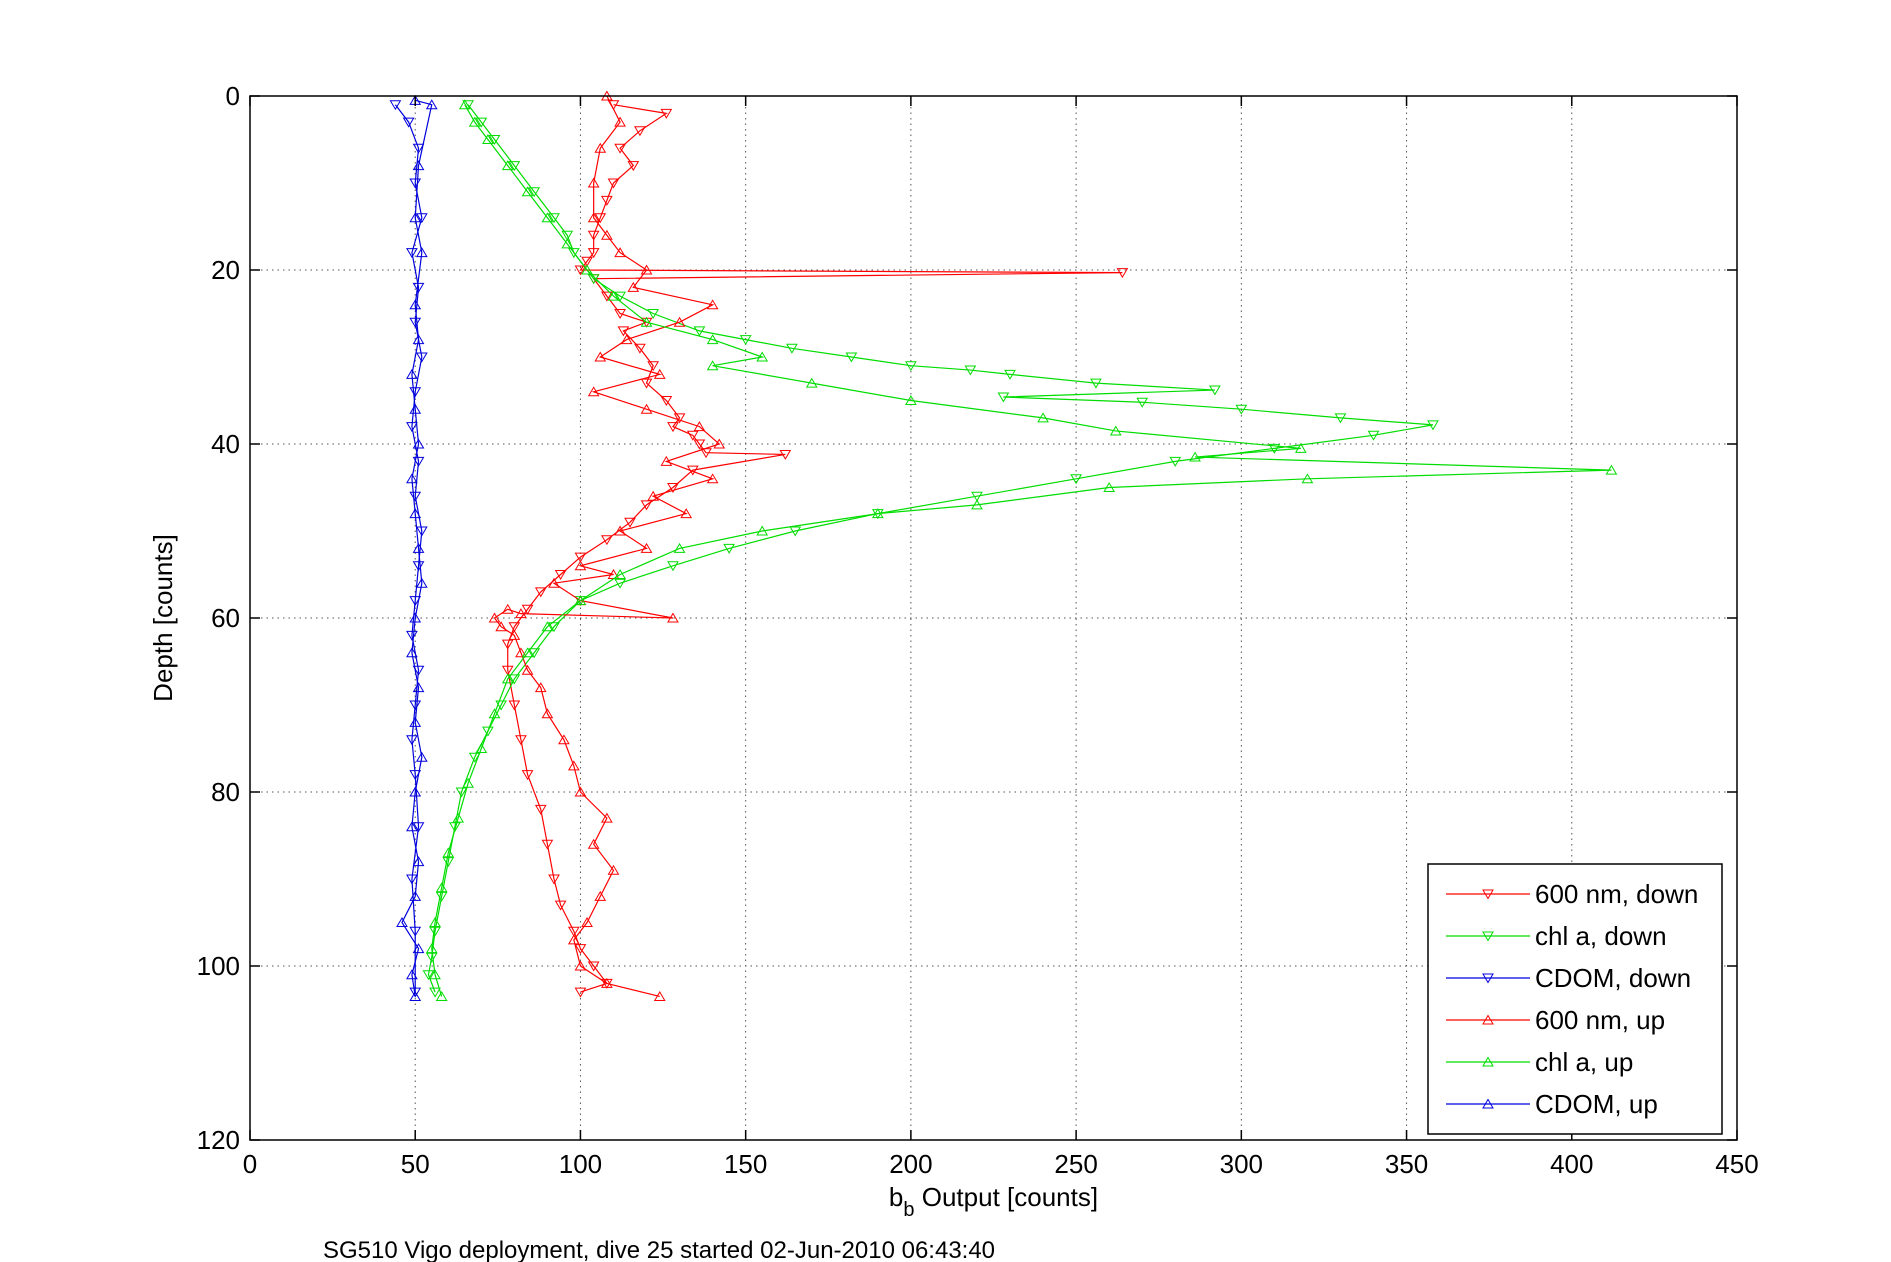 This screenshot has height=1262, width=1891. Describe the element at coordinates (1596, 1104) in the screenshot. I see `legend-label: CDOM, up` at that location.